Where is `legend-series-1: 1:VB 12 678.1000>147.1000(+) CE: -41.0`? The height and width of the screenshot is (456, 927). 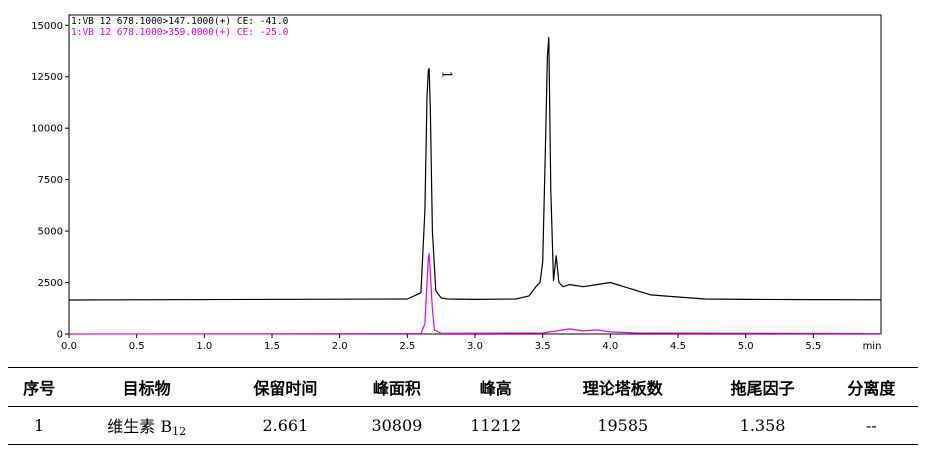
legend-series-1: 1:VB 12 678.1000>147.1000(+) CE: -41.0 is located at coordinates (180, 21).